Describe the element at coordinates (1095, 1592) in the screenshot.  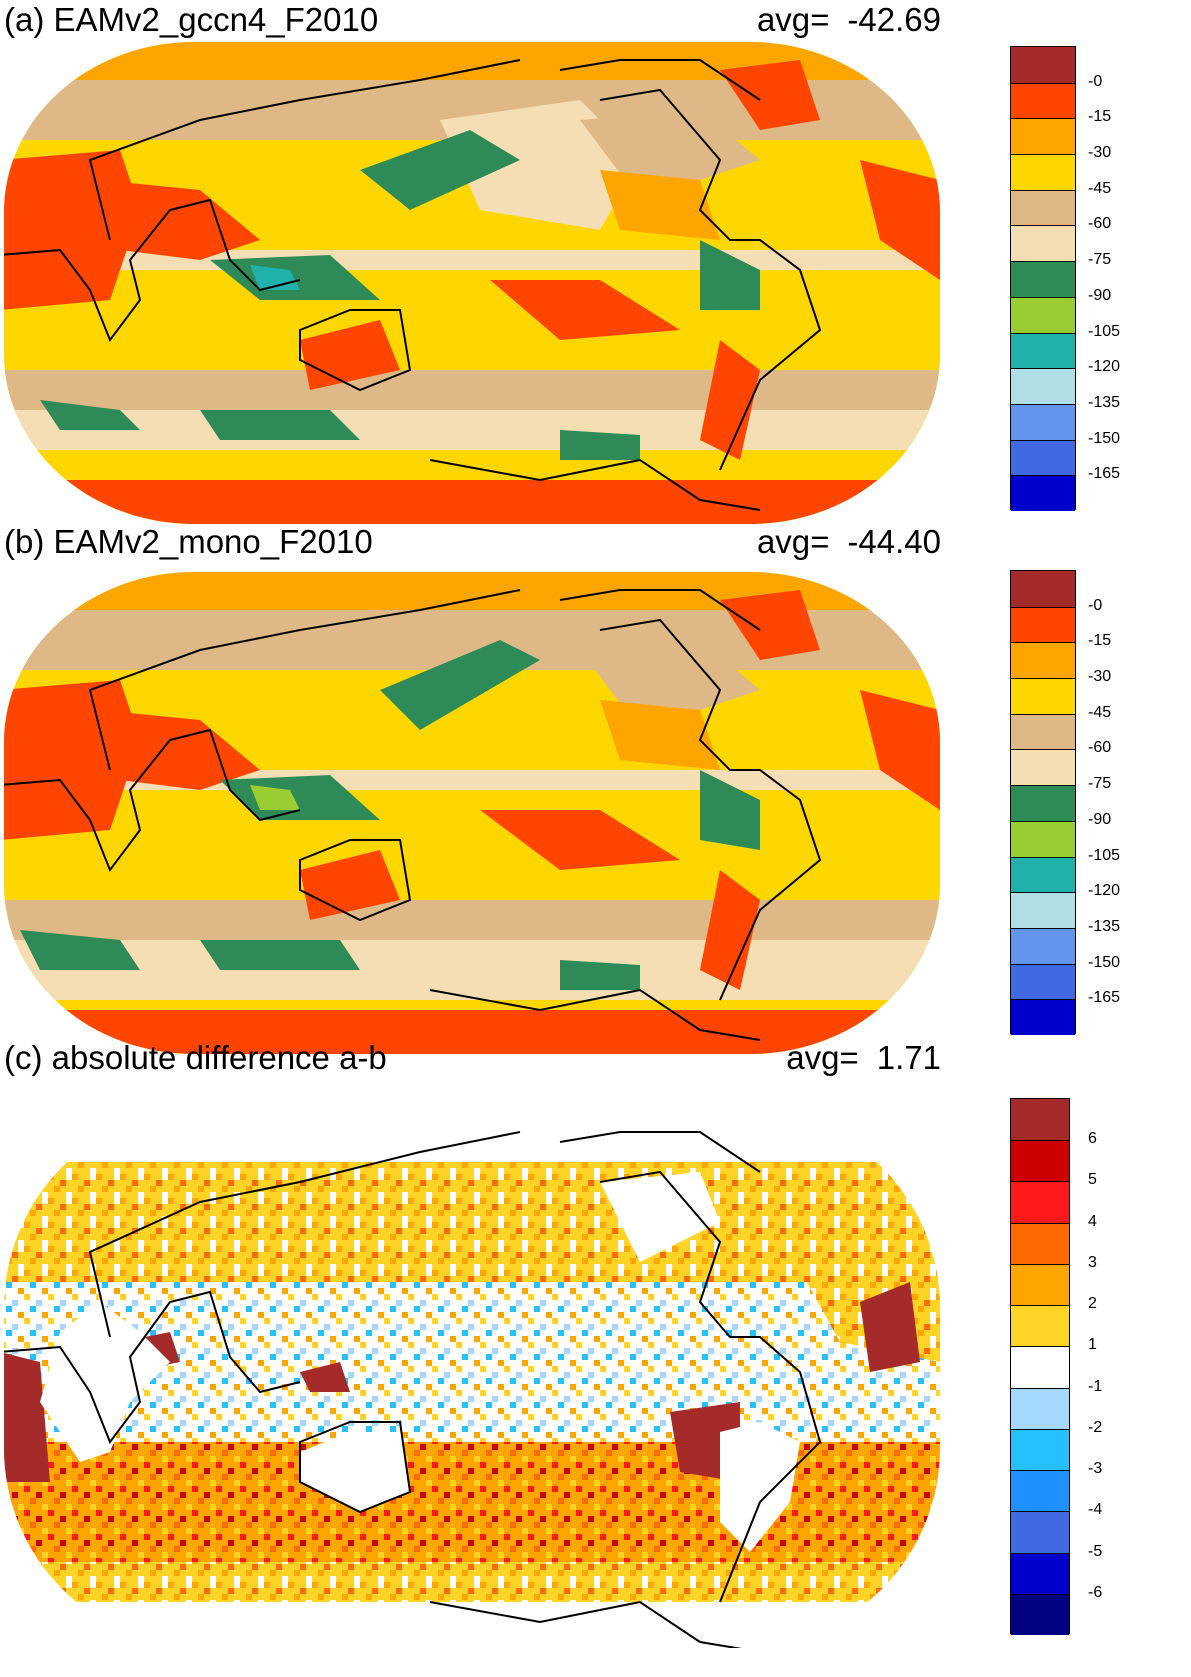
I see `colorbar-tick-label: -6` at that location.